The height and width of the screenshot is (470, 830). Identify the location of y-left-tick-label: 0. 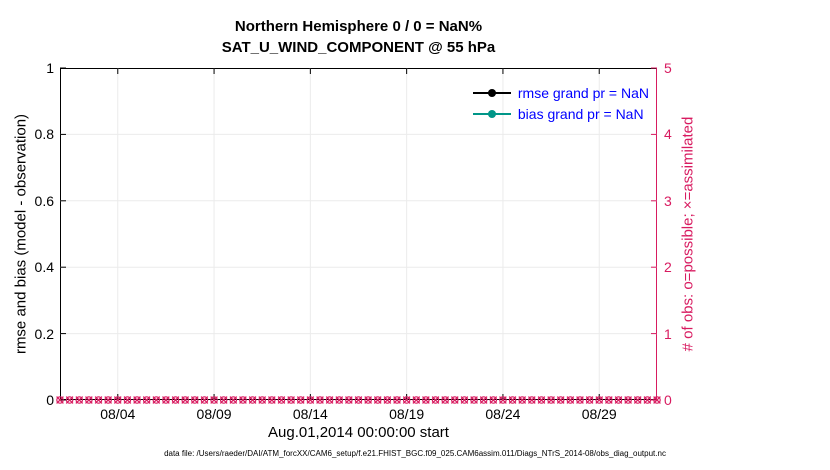
(50, 400).